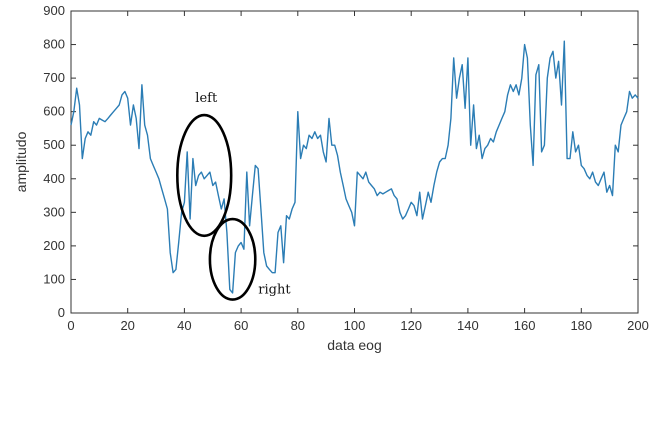 This screenshot has width=669, height=426. Describe the element at coordinates (355, 325) in the screenshot. I see `x-tick-label: 100` at that location.